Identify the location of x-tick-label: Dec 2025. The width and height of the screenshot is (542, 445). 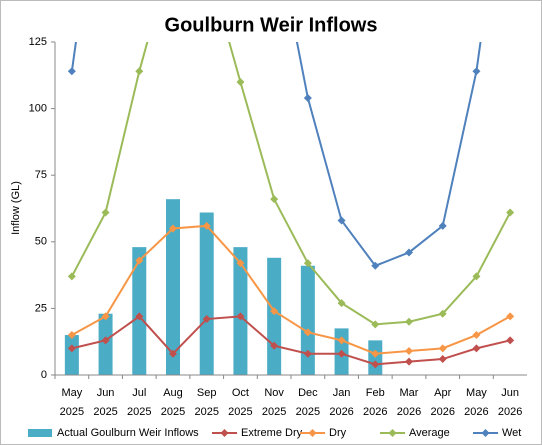
(308, 402).